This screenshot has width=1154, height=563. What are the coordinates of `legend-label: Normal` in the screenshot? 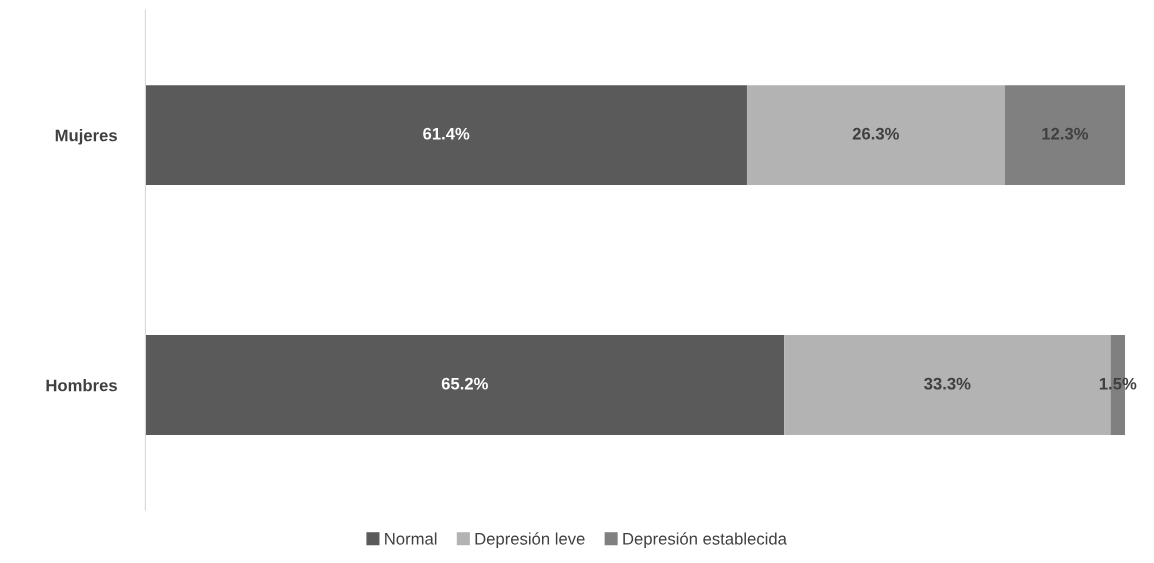 It's located at (411, 538).